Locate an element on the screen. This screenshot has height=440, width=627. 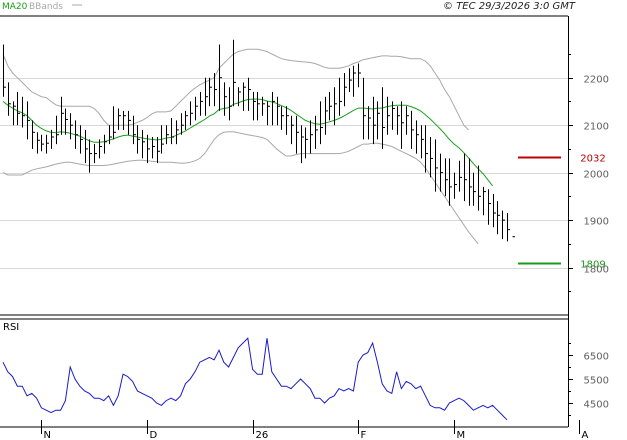
rsi-y-tick-label: 5500 is located at coordinates (596, 381).